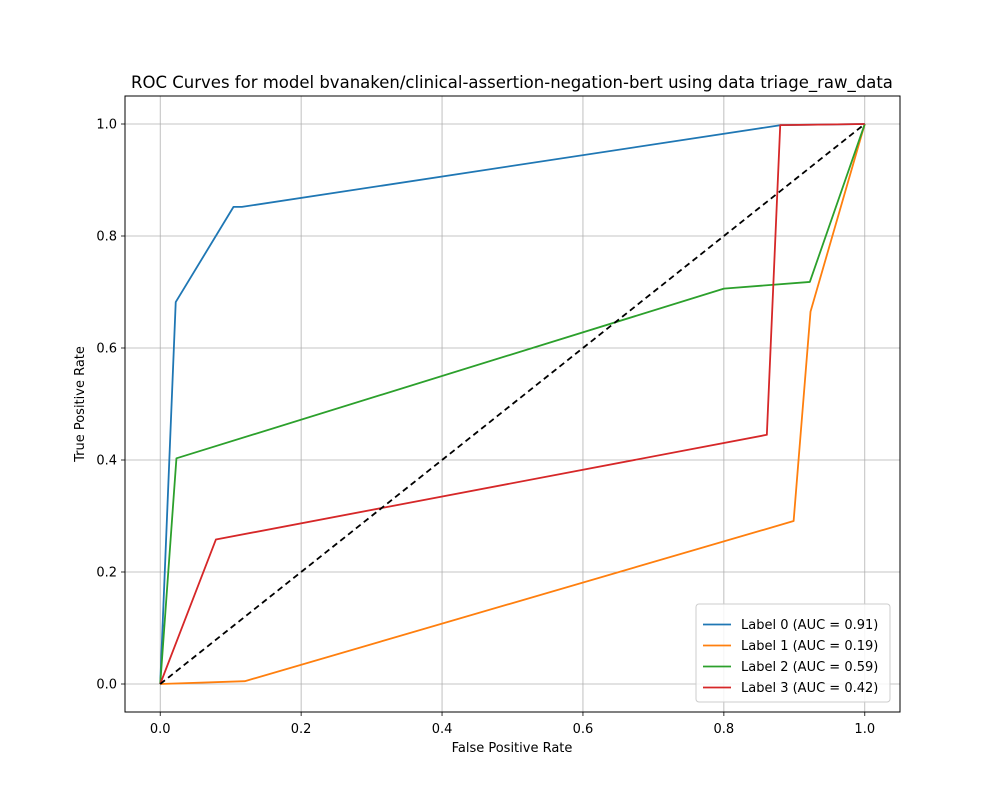 The width and height of the screenshot is (1000, 800). I want to click on y-tick-label: 0.0, so click(106, 685).